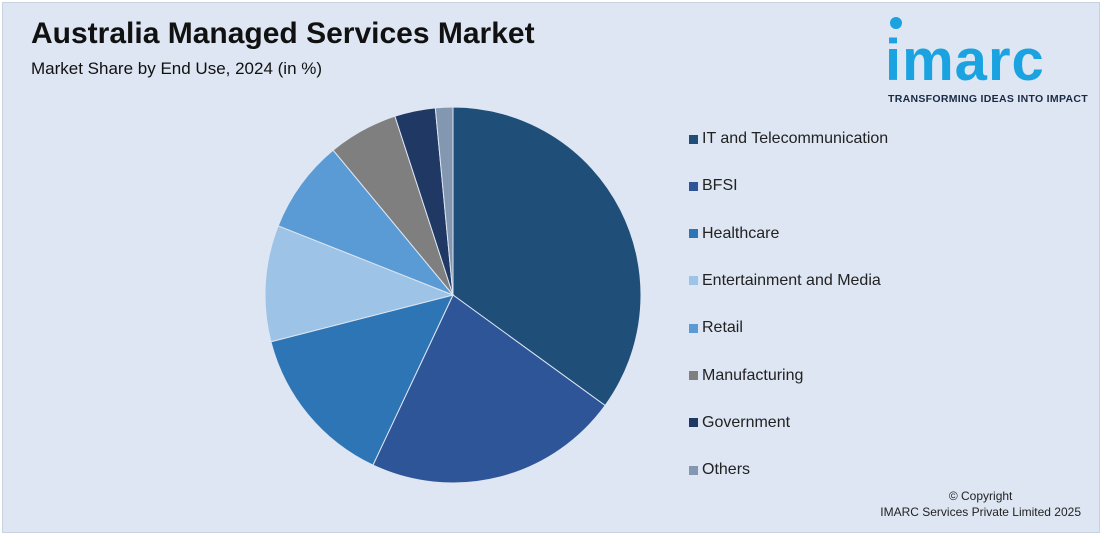  What do you see at coordinates (753, 375) in the screenshot?
I see `legend-label: Manufacturing` at bounding box center [753, 375].